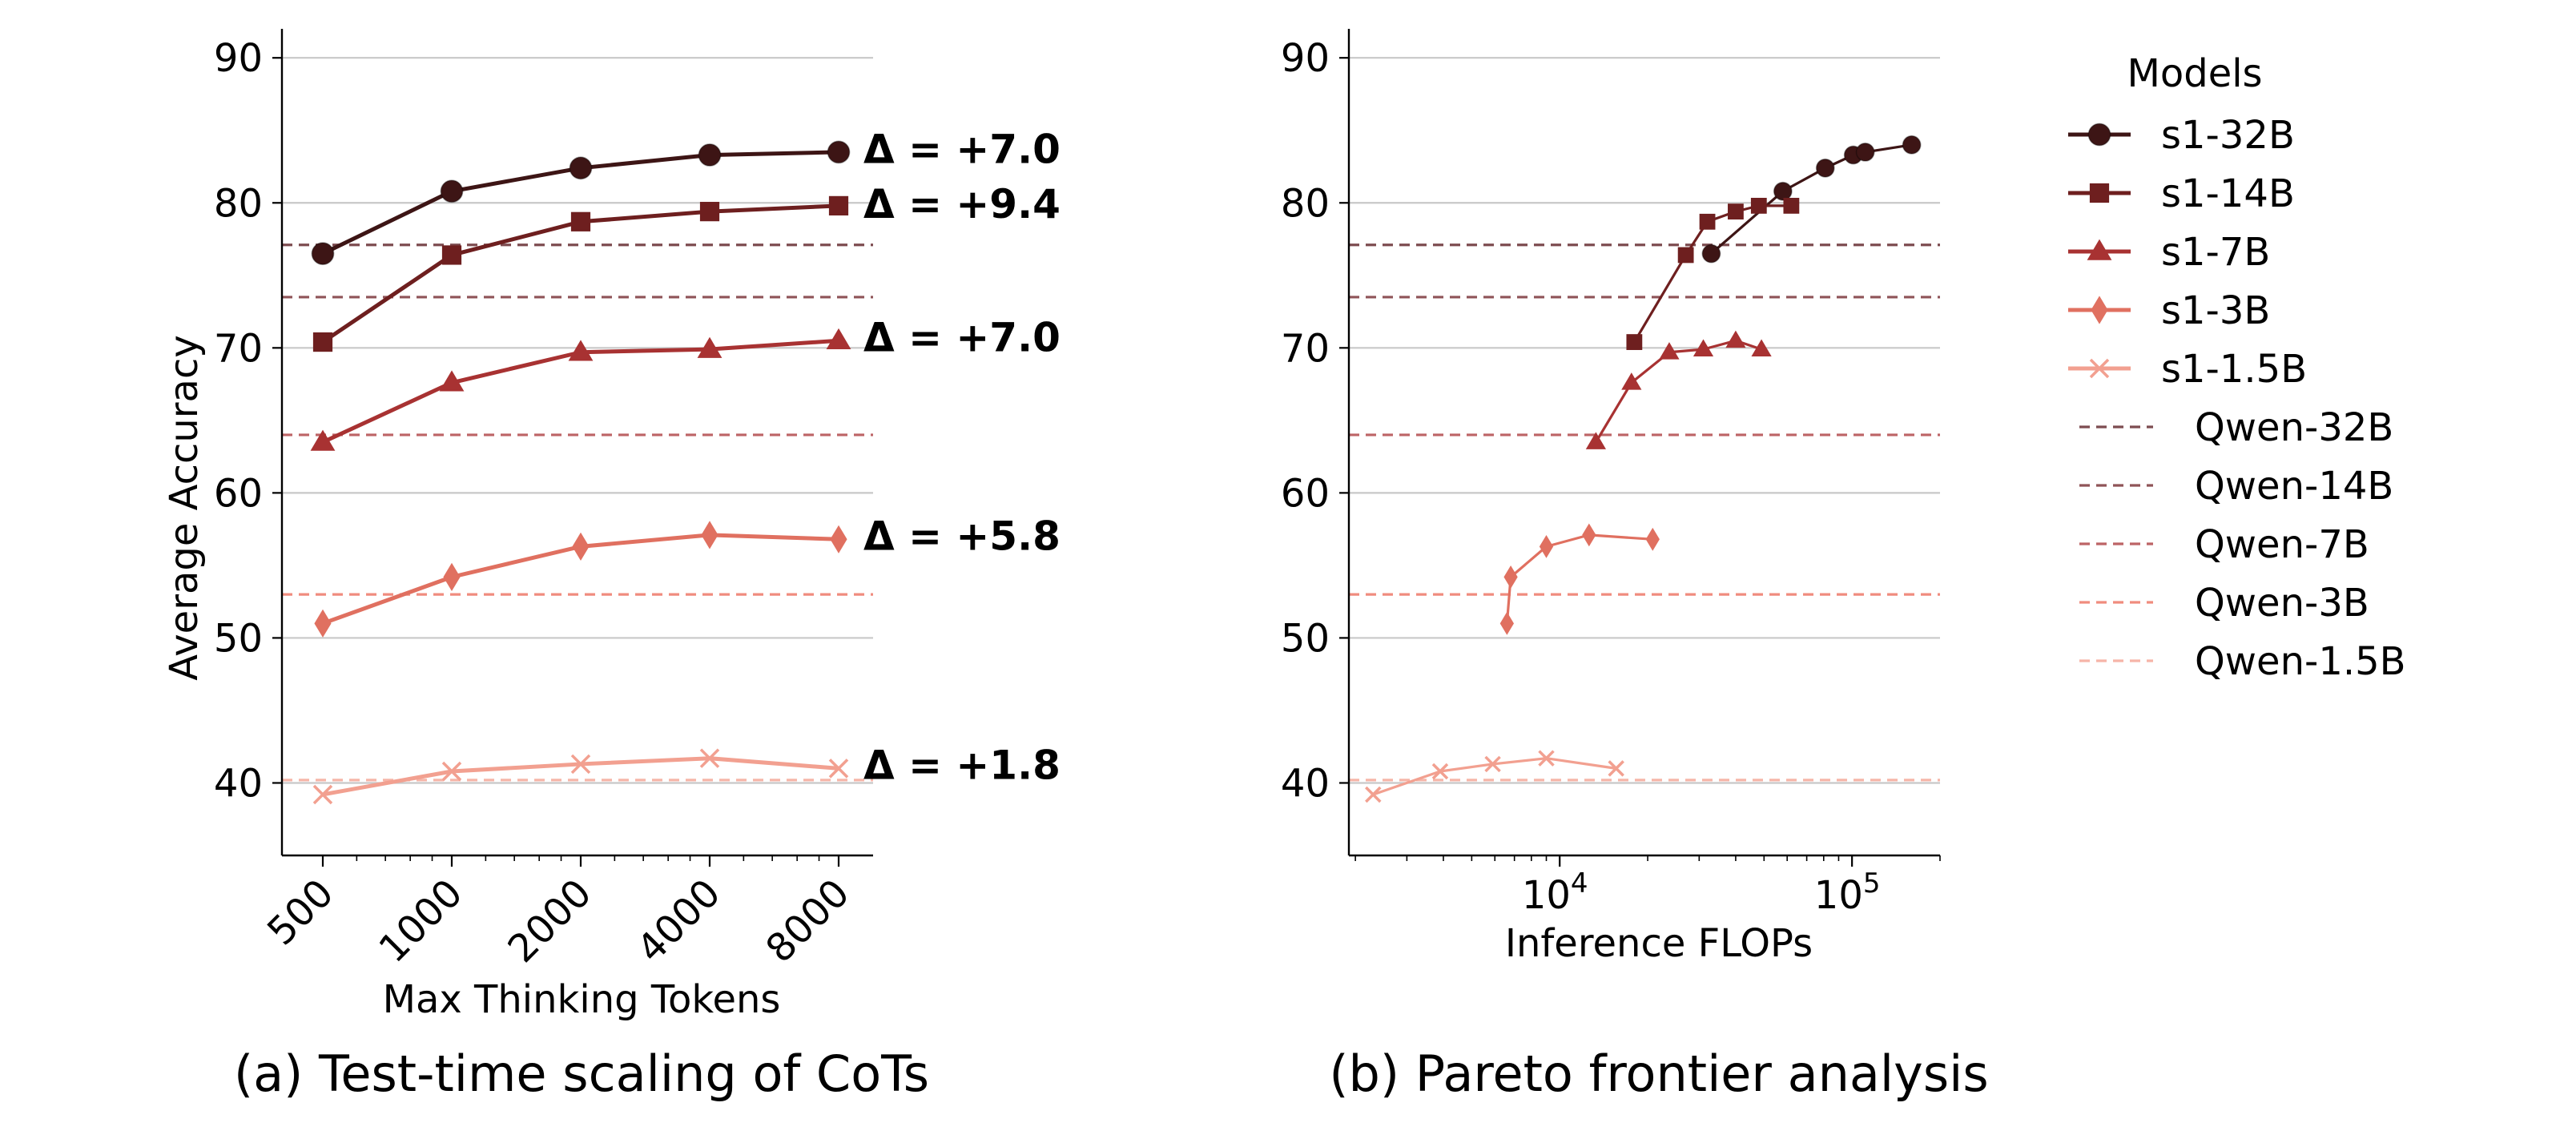 The width and height of the screenshot is (2576, 1147). I want to click on legend-marker-s1-7b, so click(2100, 249).